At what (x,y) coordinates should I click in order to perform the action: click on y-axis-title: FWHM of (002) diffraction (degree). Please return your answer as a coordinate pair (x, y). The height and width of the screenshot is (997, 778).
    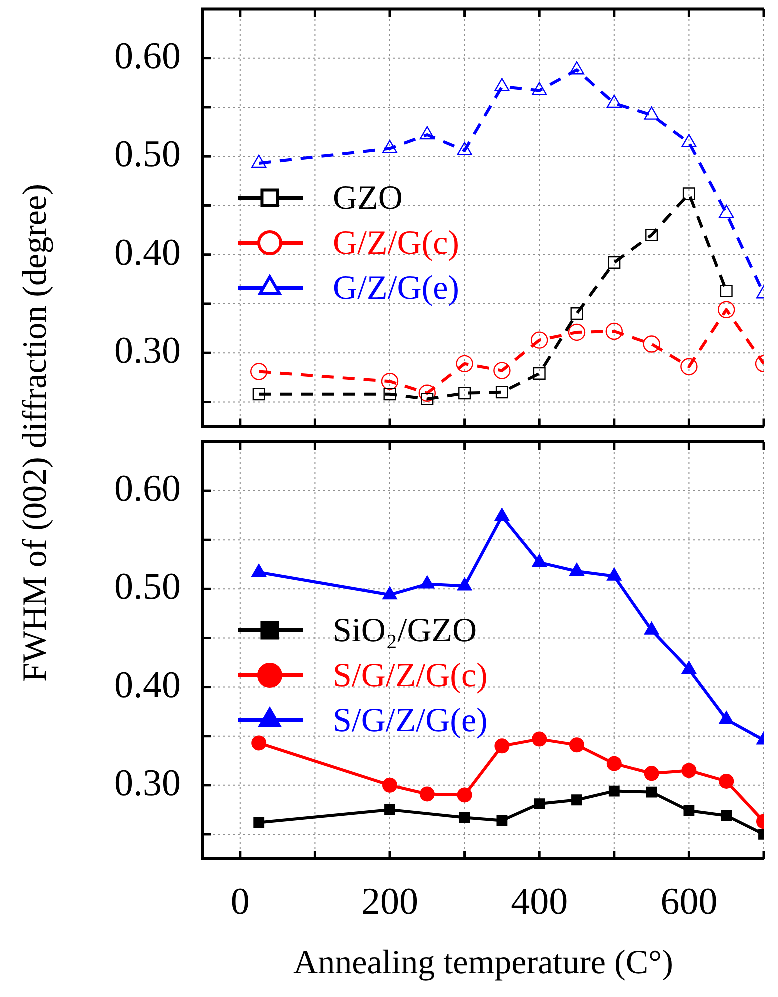
    Looking at the image, I should click on (36, 433).